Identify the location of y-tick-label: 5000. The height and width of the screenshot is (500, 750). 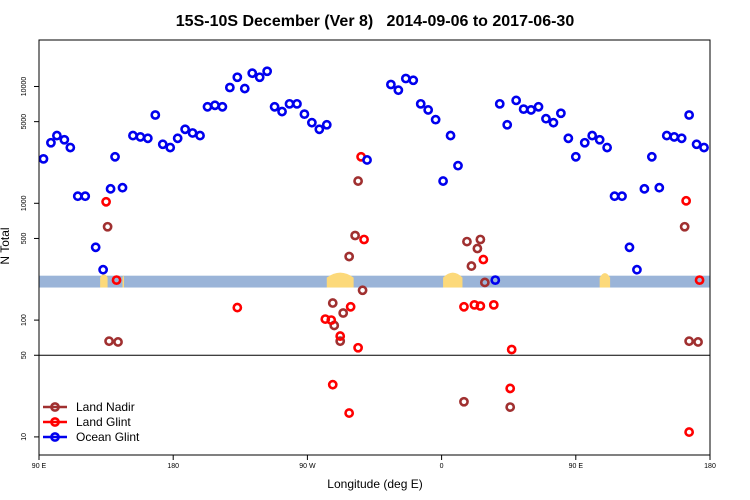
(24, 122).